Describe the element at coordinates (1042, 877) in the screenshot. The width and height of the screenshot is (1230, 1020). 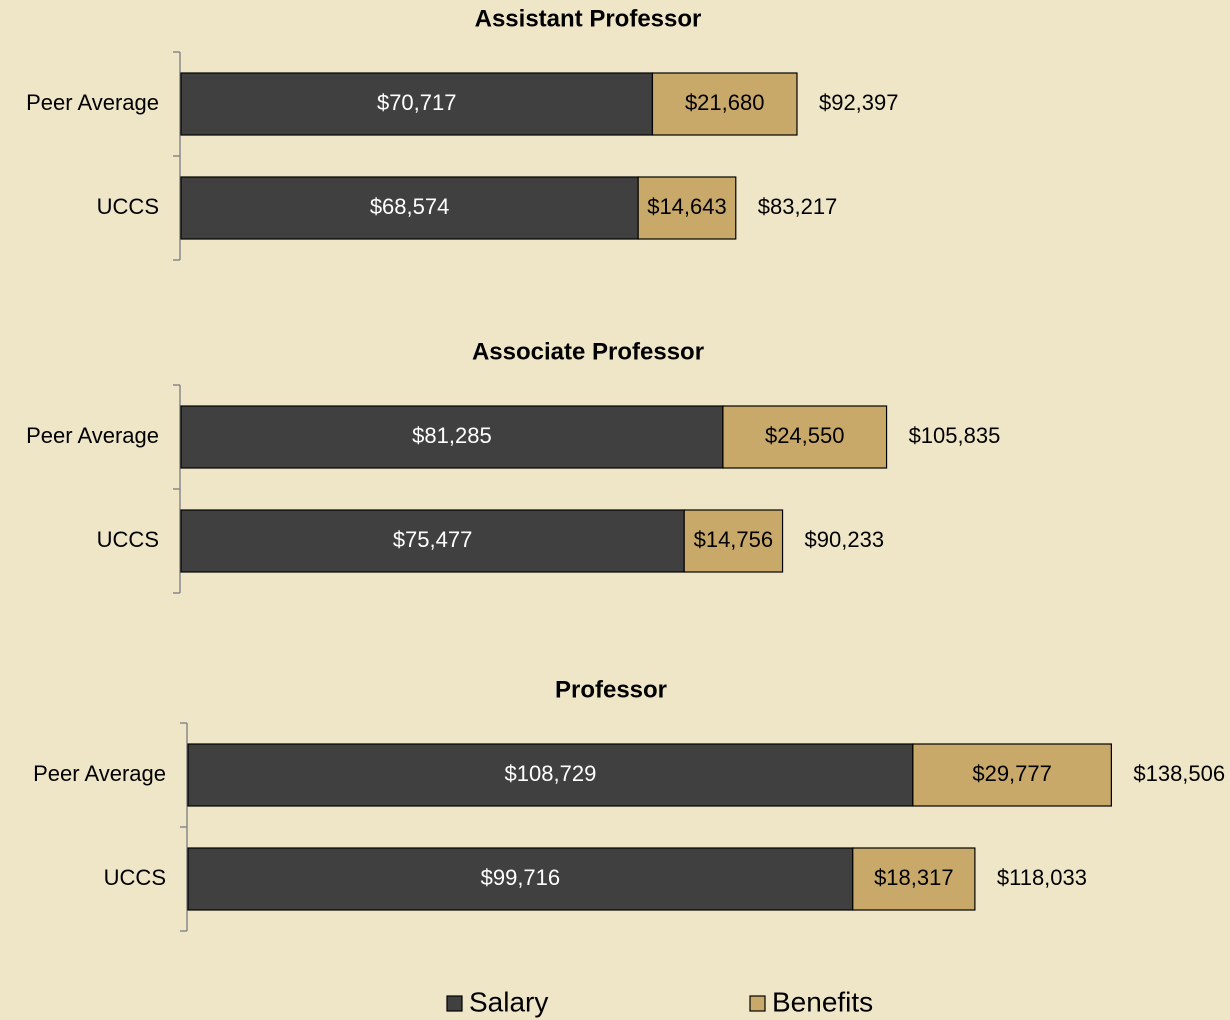
I see `total-label: $118,033` at that location.